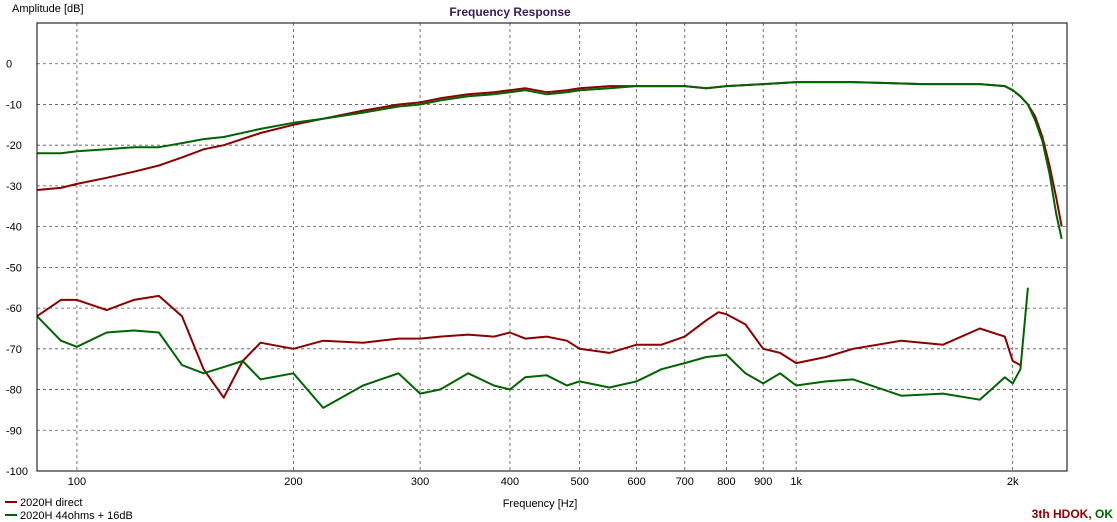  What do you see at coordinates (17, 472) in the screenshot?
I see `y-tick-label: -100` at bounding box center [17, 472].